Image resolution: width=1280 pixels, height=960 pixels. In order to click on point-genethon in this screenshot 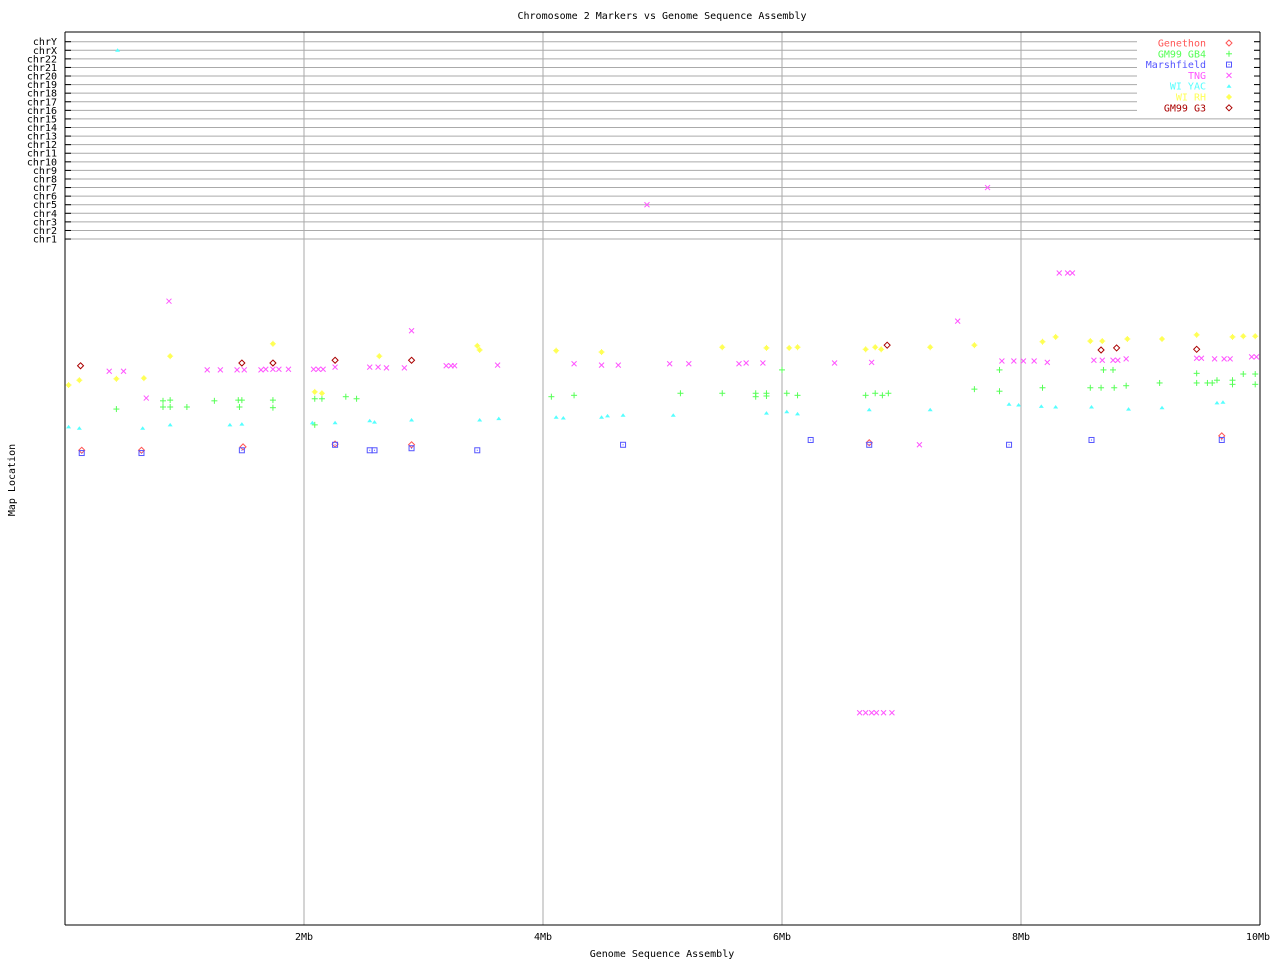, I will do `click(1222, 436)`.